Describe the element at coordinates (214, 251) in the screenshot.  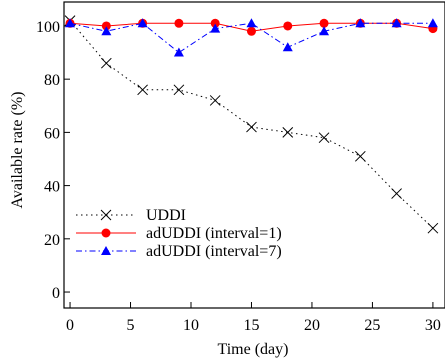
I see `legend-label: adUDDI (interval=7)` at that location.